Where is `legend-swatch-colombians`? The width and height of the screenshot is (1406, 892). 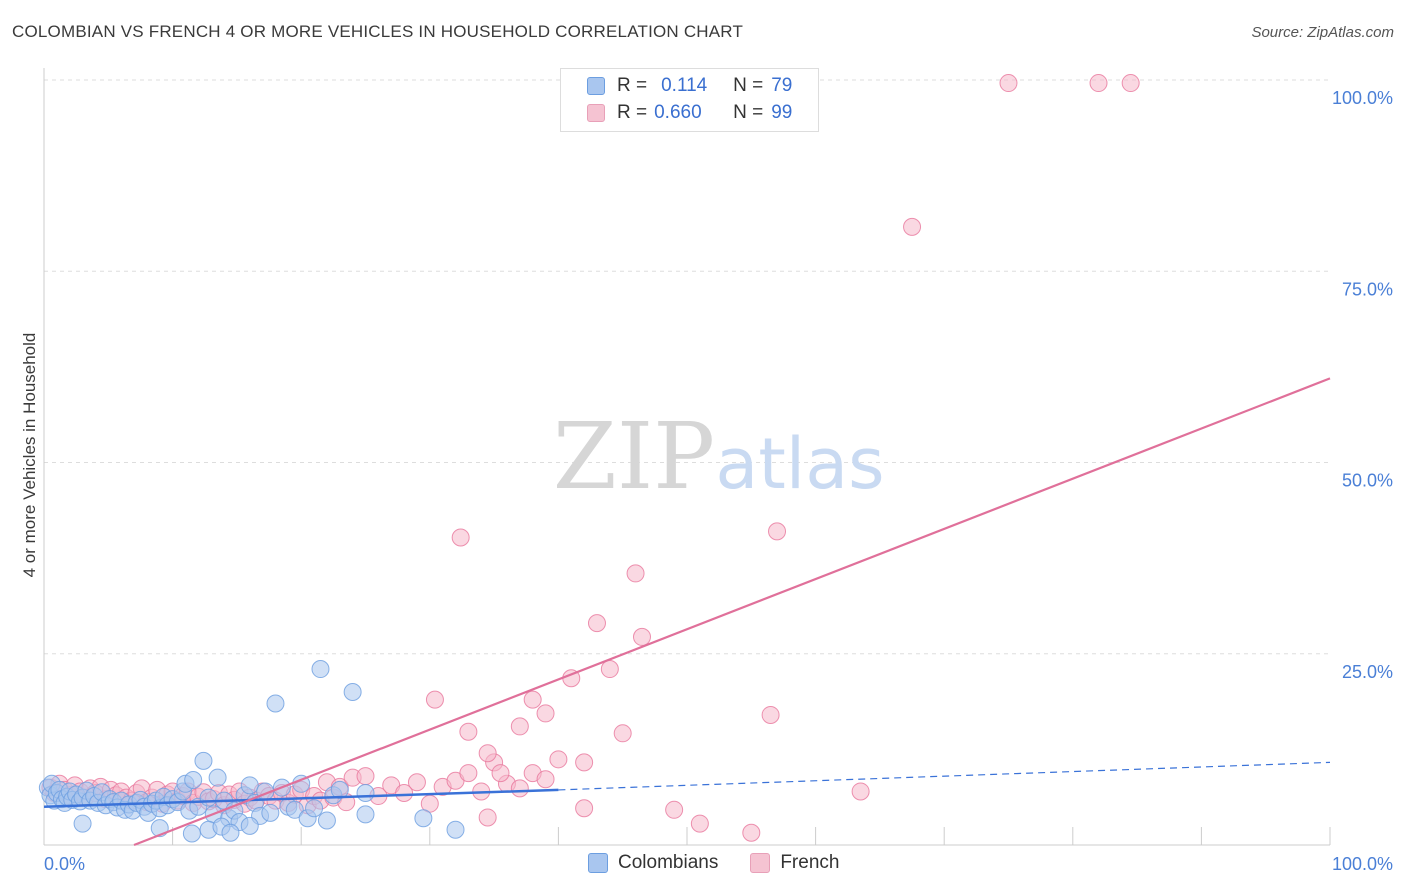
legend-swatch-colombians is located at coordinates (596, 86).